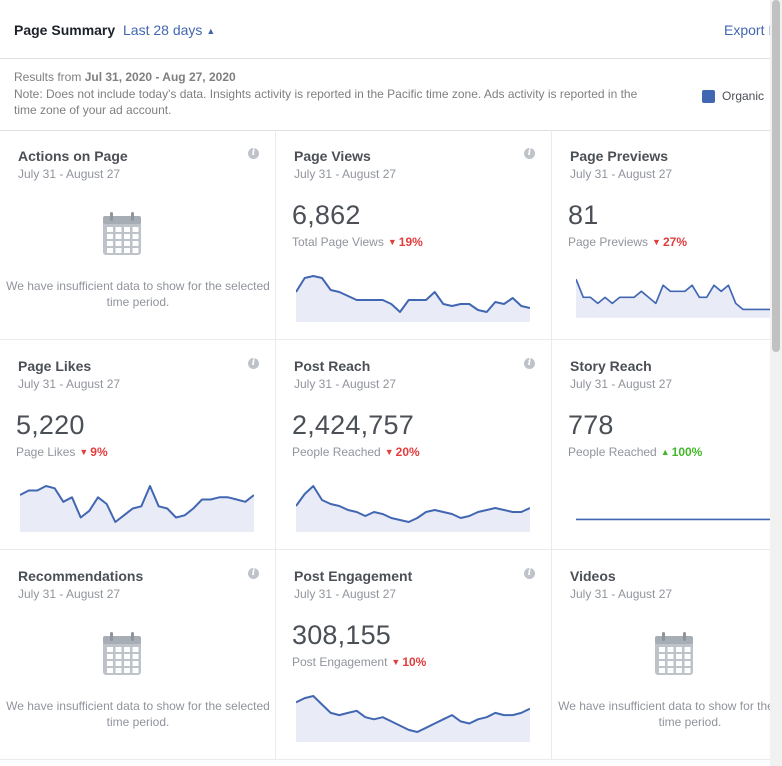  I want to click on metric-subline: Page Previews ▼ 27%, so click(627, 242).